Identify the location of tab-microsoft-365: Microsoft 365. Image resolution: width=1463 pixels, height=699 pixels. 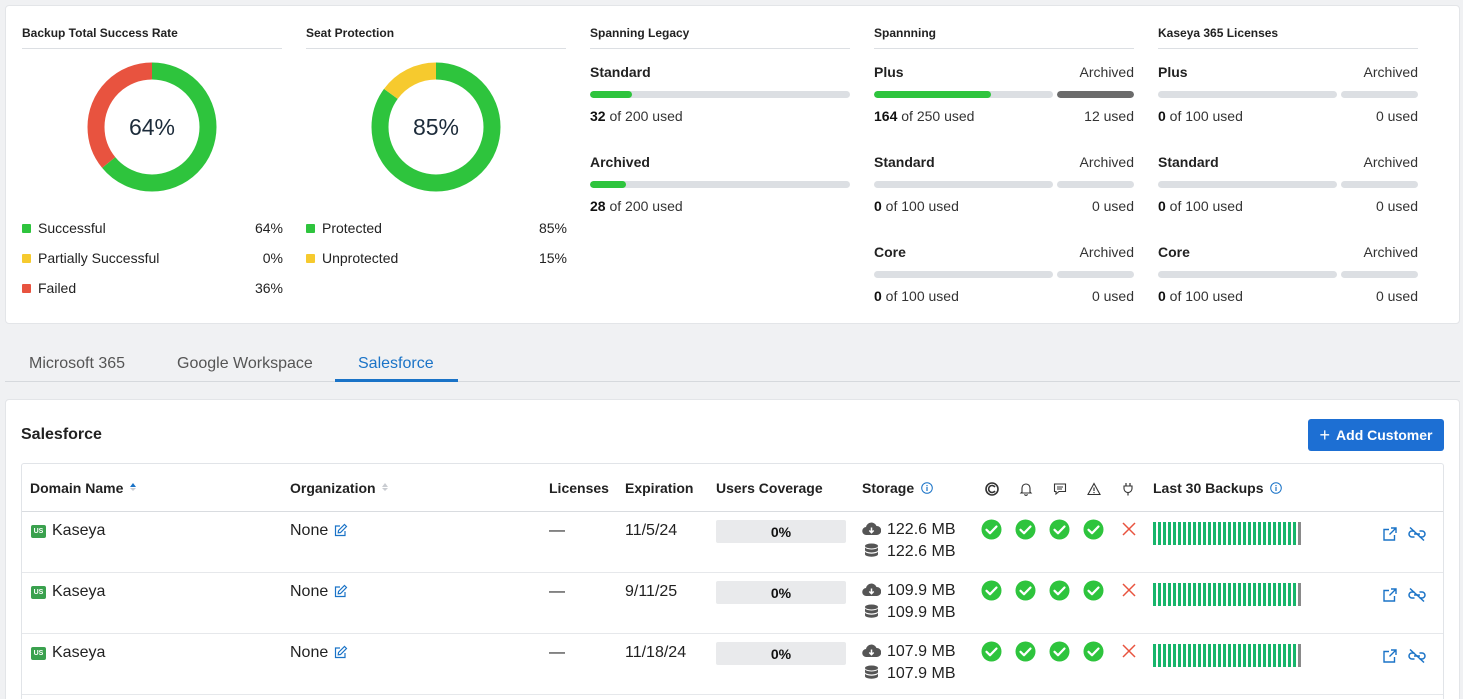
(77, 363).